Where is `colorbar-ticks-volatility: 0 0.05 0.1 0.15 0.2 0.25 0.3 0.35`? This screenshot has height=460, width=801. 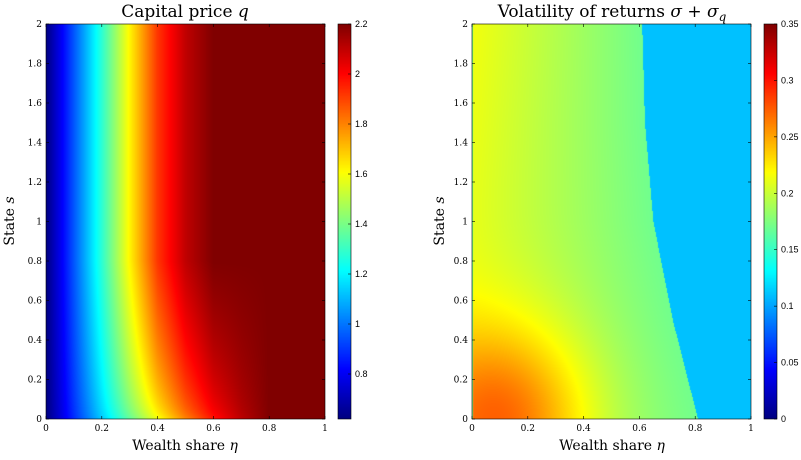
colorbar-ticks-volatility: 0 0.05 0.1 0.15 0.2 0.25 0.3 0.35 is located at coordinates (786, 221).